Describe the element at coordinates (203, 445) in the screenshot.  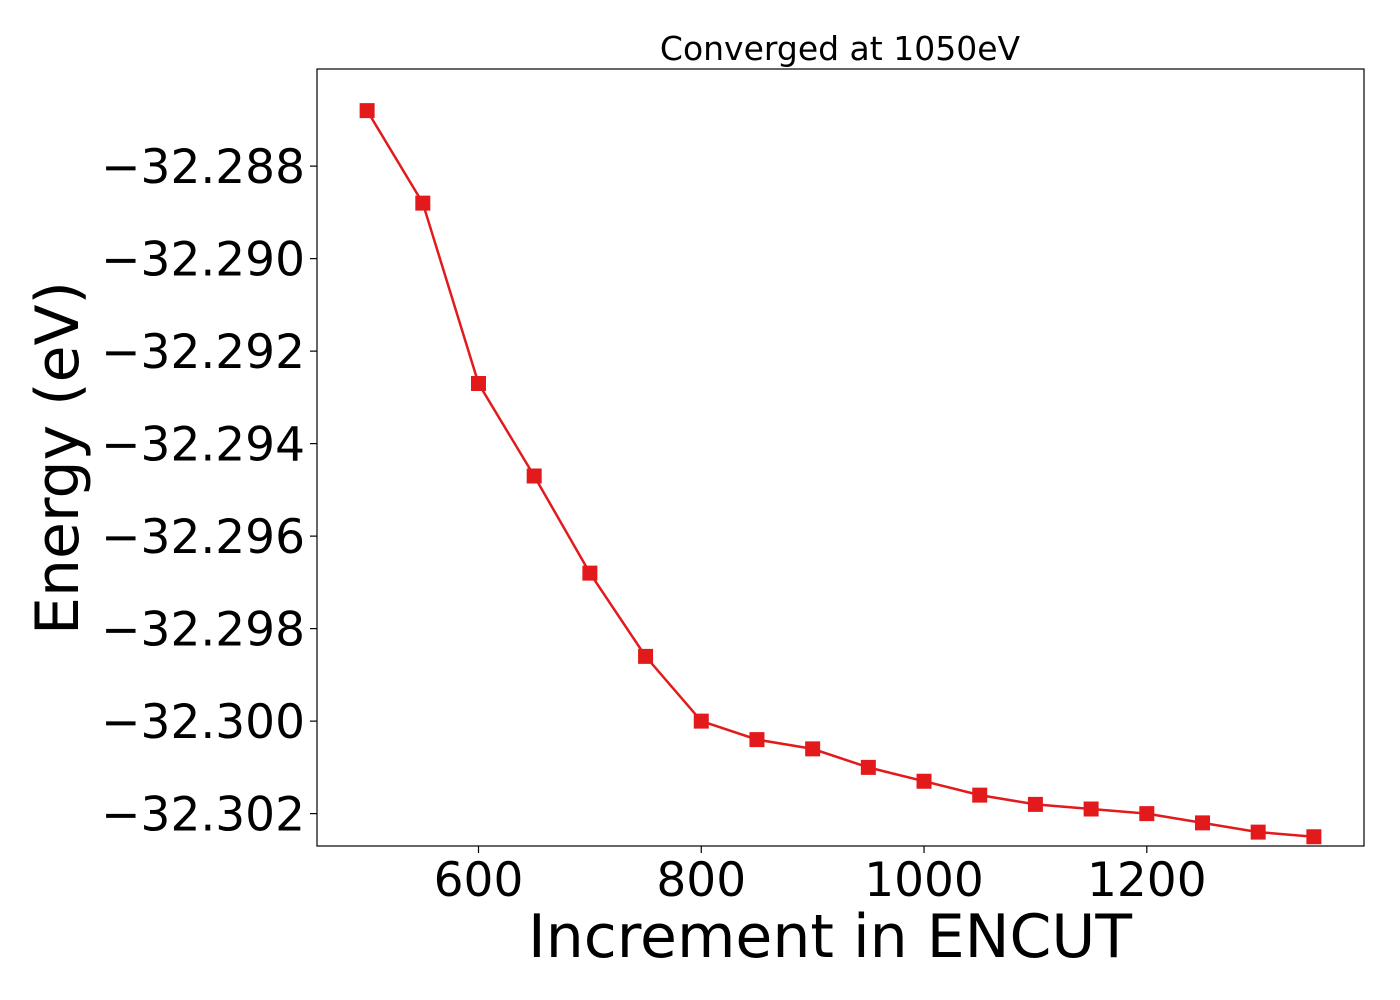
I see `y-tick-label: −32.294` at that location.